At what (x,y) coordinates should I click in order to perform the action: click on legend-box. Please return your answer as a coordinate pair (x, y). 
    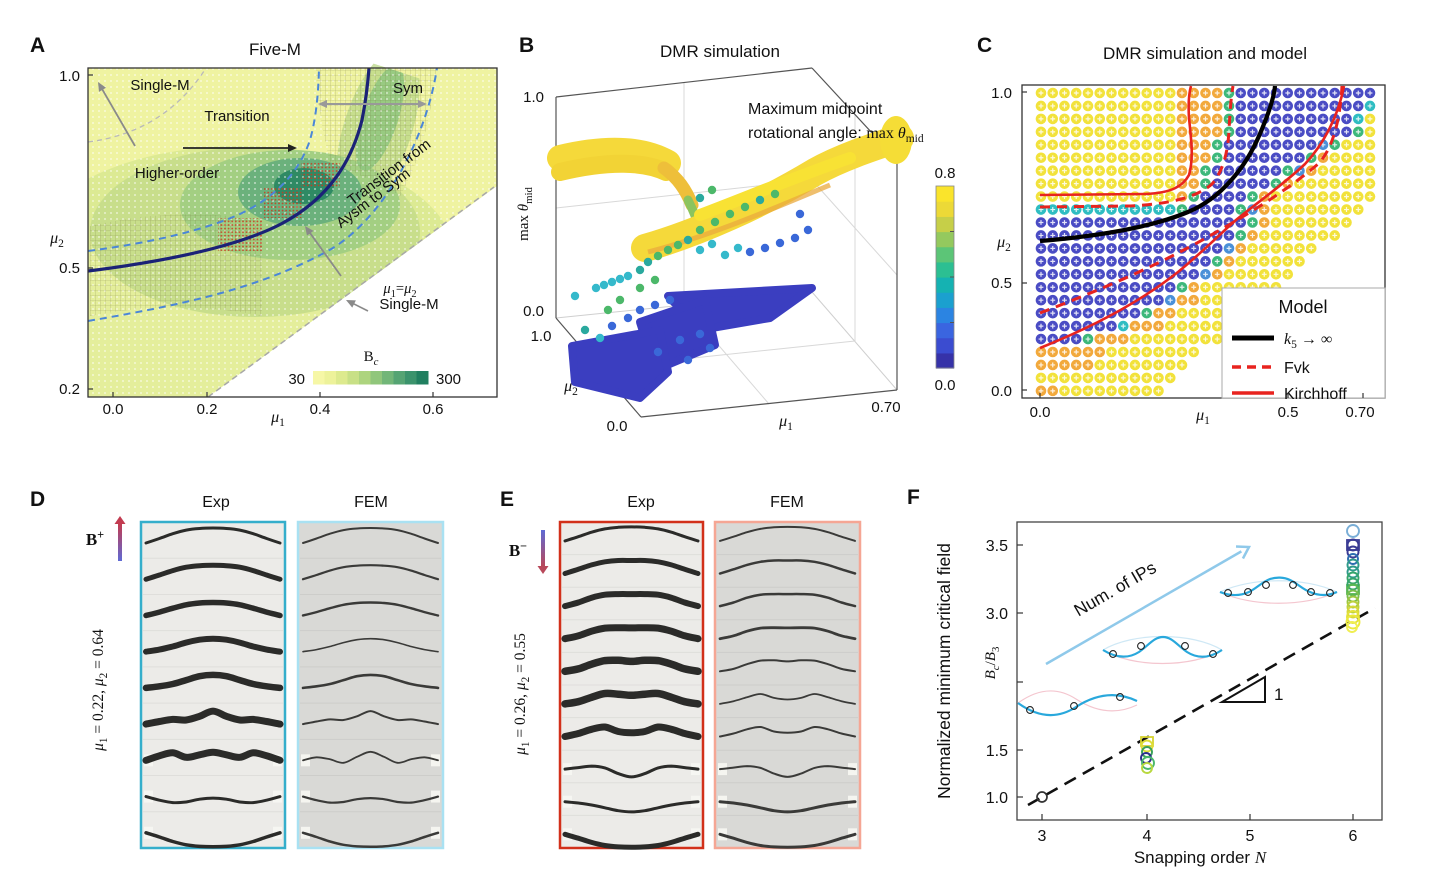
    Looking at the image, I should click on (1303, 343).